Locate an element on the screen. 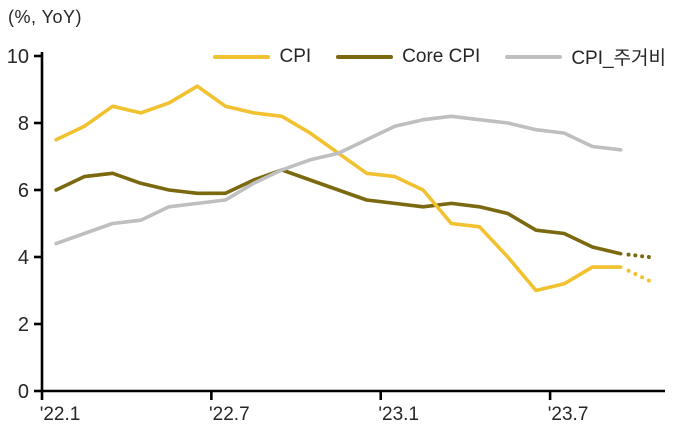 This screenshot has height=435, width=675. legend-item-core-cpi: Core CPI is located at coordinates (408, 57).